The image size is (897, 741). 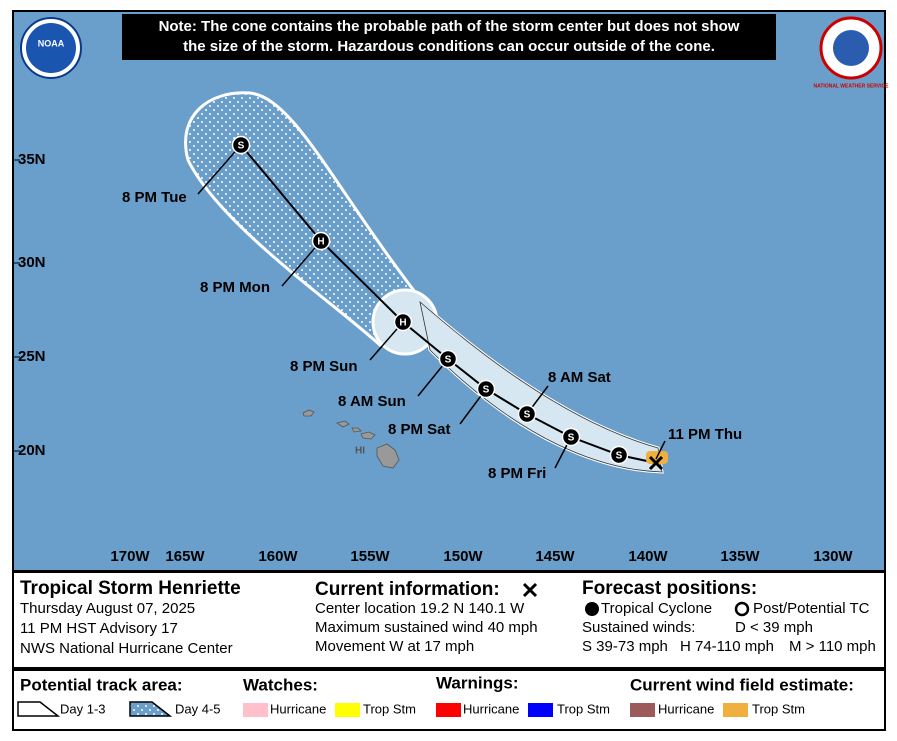 I want to click on lon-label: 160W, so click(x=278, y=556).